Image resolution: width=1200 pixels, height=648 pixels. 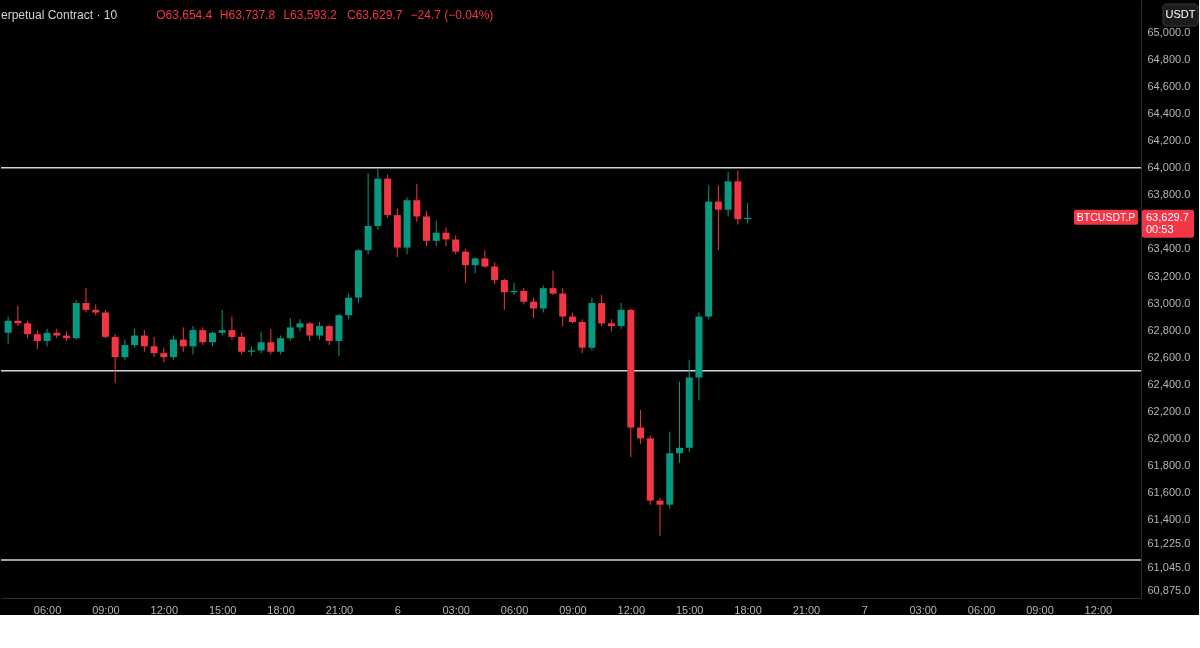 I want to click on y-tick-label: 64,400.0, so click(x=1169, y=113).